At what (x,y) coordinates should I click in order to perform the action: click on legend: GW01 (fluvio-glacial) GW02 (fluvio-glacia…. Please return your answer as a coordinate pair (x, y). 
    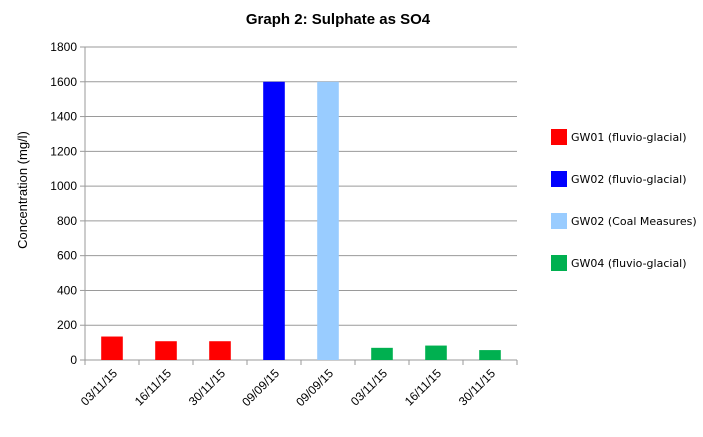
    Looking at the image, I should click on (624, 200).